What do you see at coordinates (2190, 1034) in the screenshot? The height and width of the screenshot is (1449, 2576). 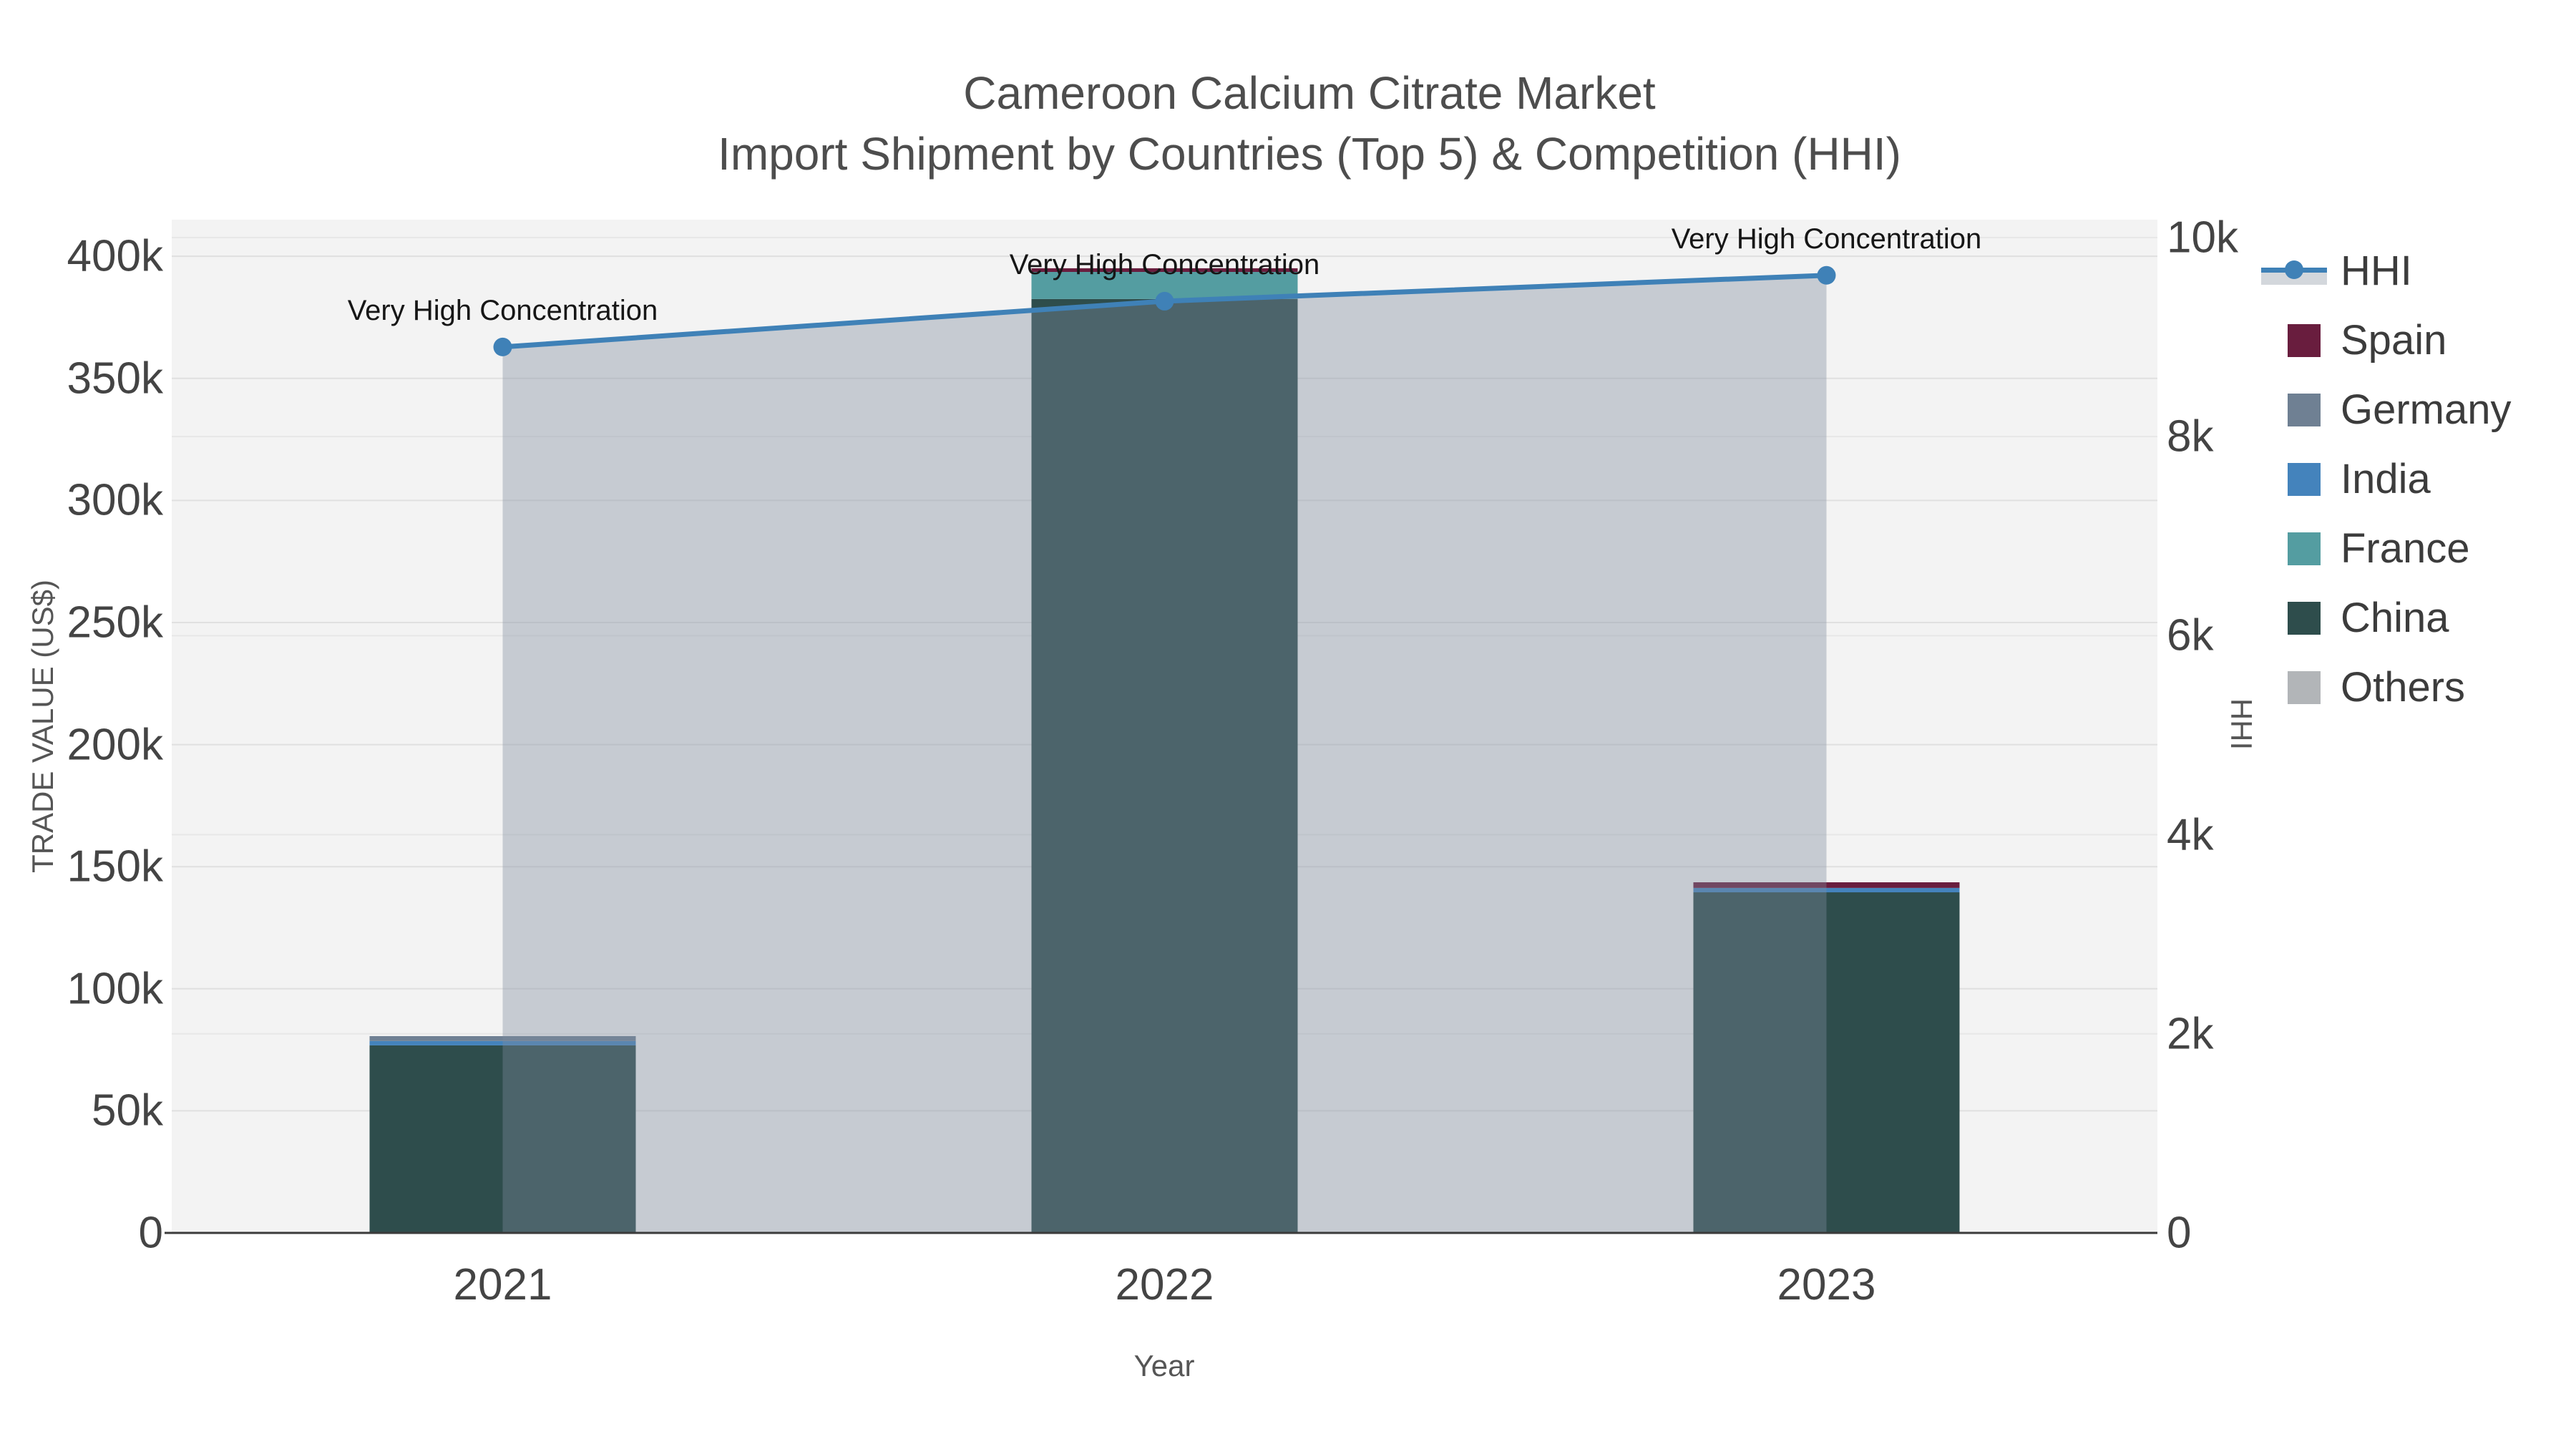 I see `y-right-tick-2k: 2k` at bounding box center [2190, 1034].